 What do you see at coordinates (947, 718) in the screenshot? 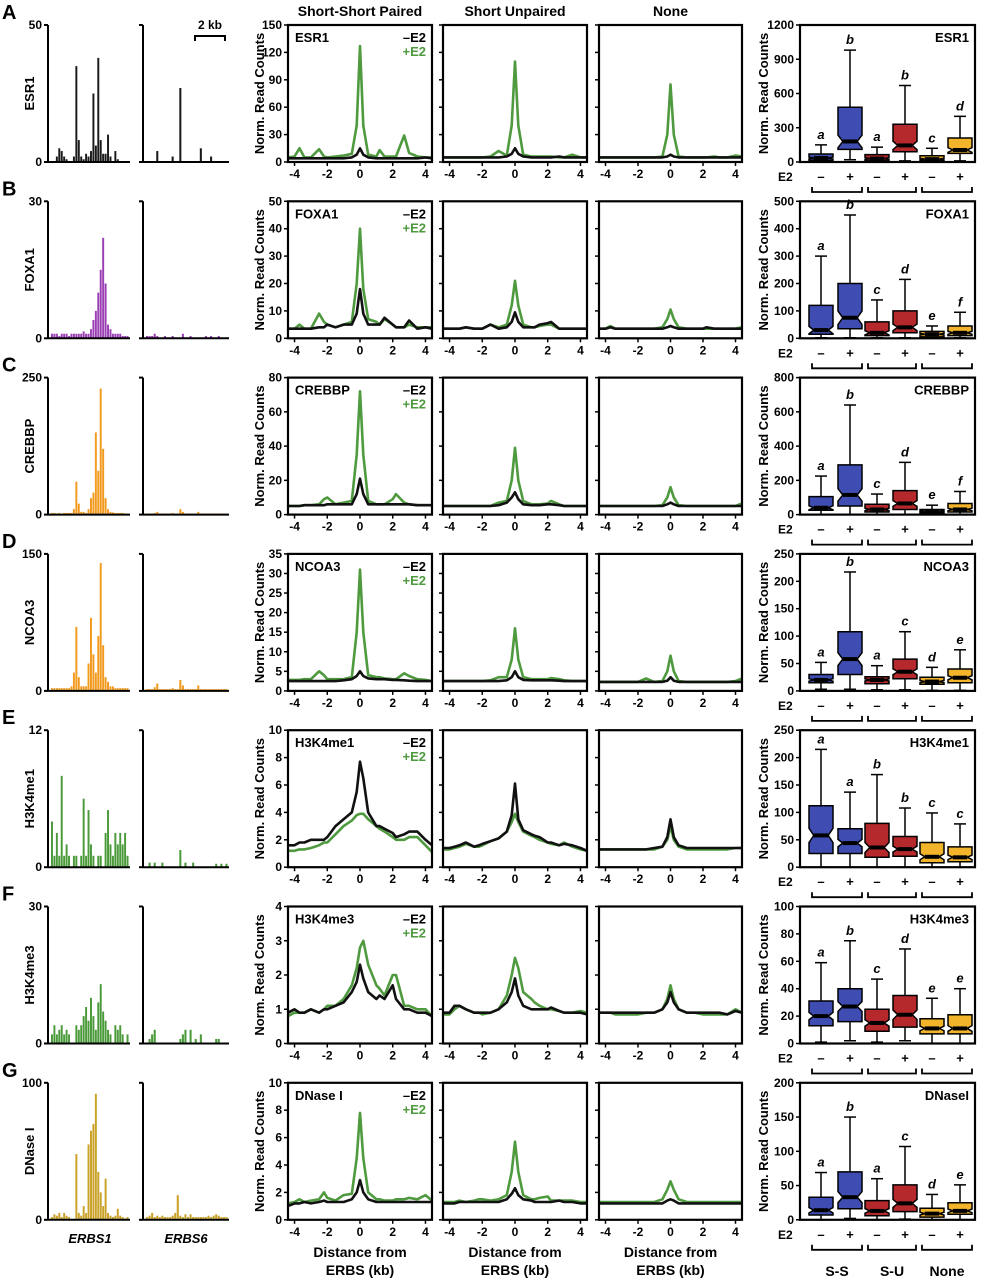
I see `group-bracket` at bounding box center [947, 718].